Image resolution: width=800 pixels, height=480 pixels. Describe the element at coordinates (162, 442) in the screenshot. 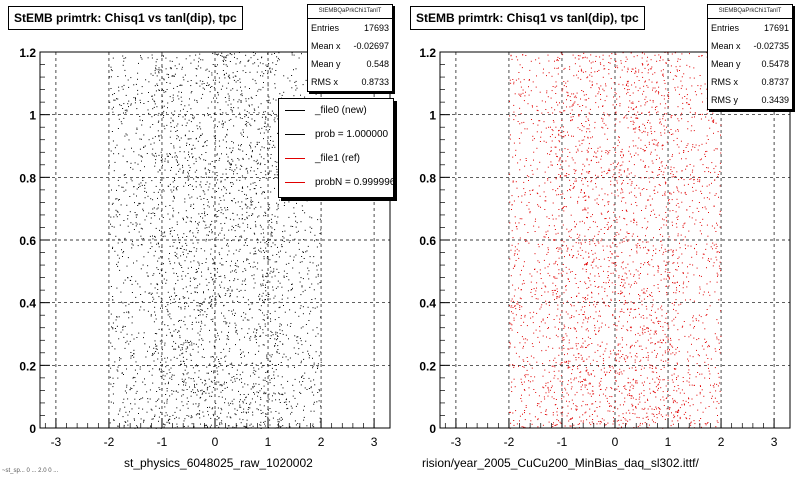

I see `x-tick-label: -1` at that location.